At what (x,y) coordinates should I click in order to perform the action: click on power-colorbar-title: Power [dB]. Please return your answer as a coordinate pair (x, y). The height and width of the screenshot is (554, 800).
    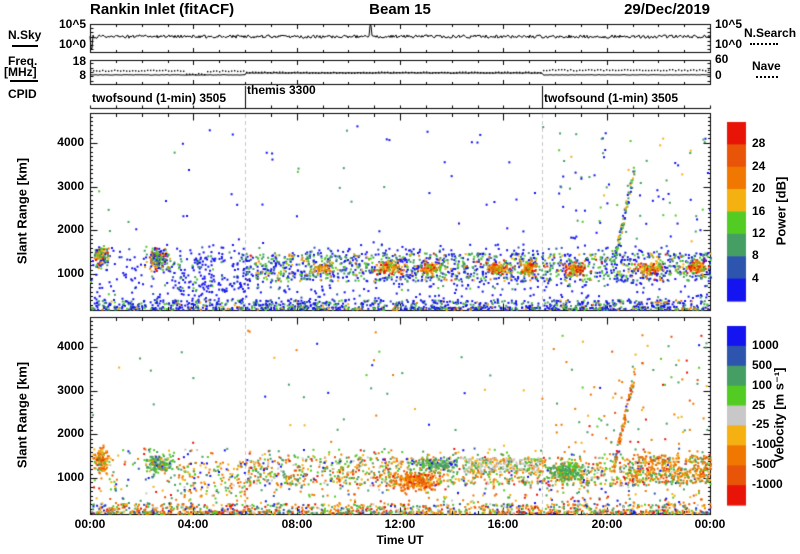
    Looking at the image, I should click on (781, 211).